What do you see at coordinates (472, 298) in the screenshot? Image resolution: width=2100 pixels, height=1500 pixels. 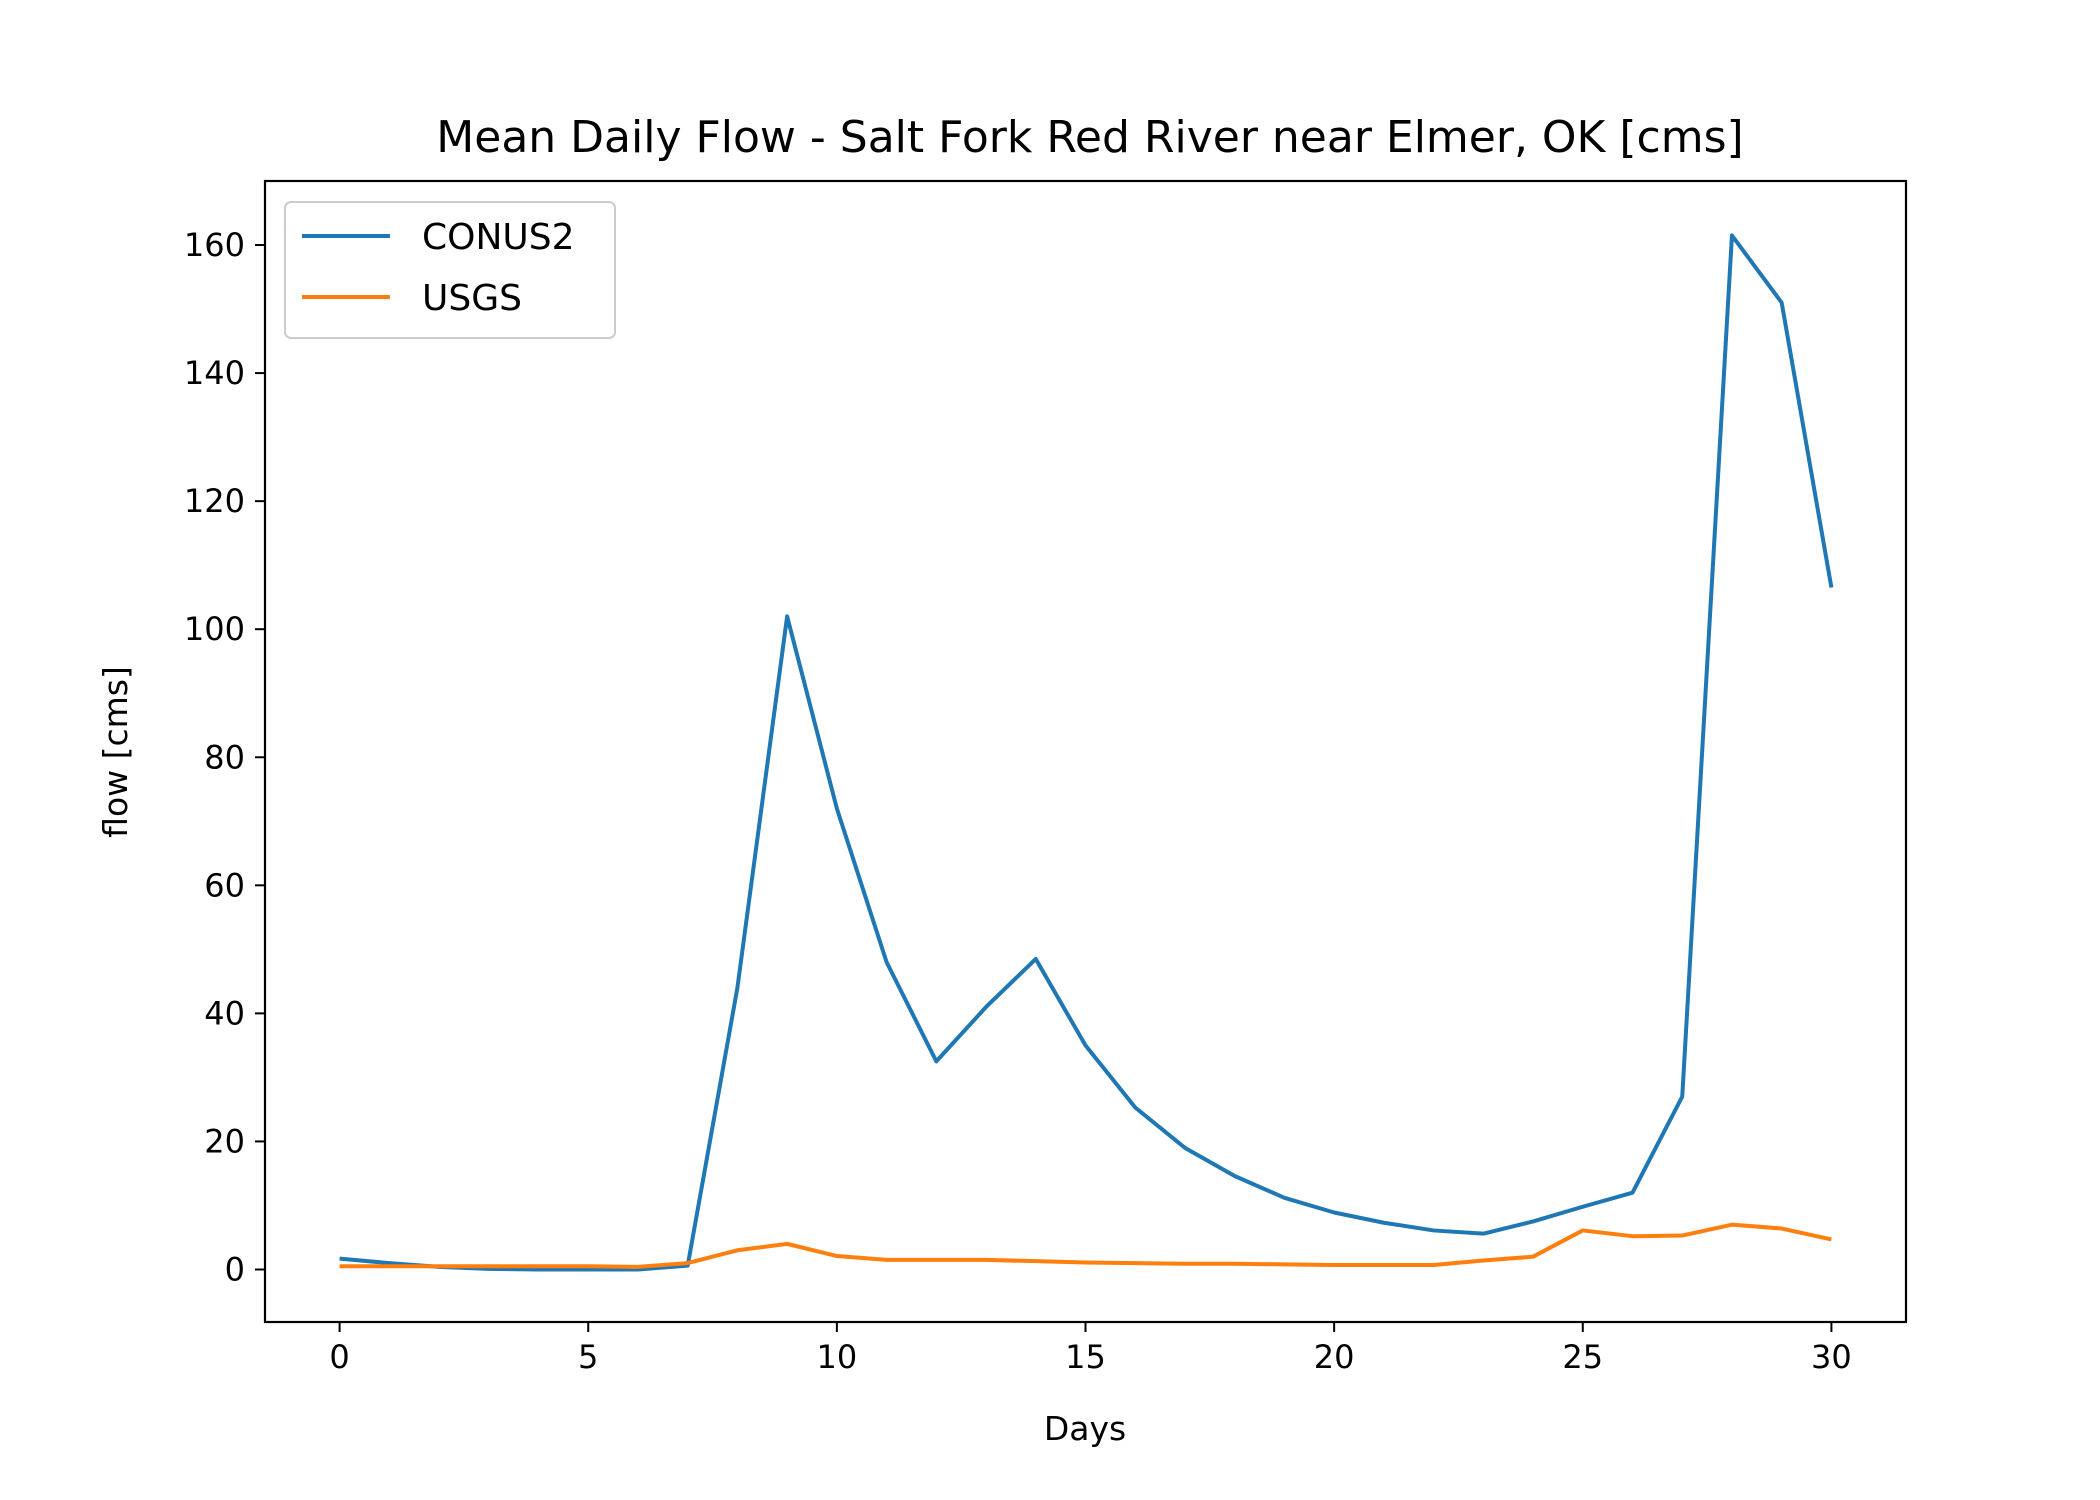 I see `legend-label: USGS` at bounding box center [472, 298].